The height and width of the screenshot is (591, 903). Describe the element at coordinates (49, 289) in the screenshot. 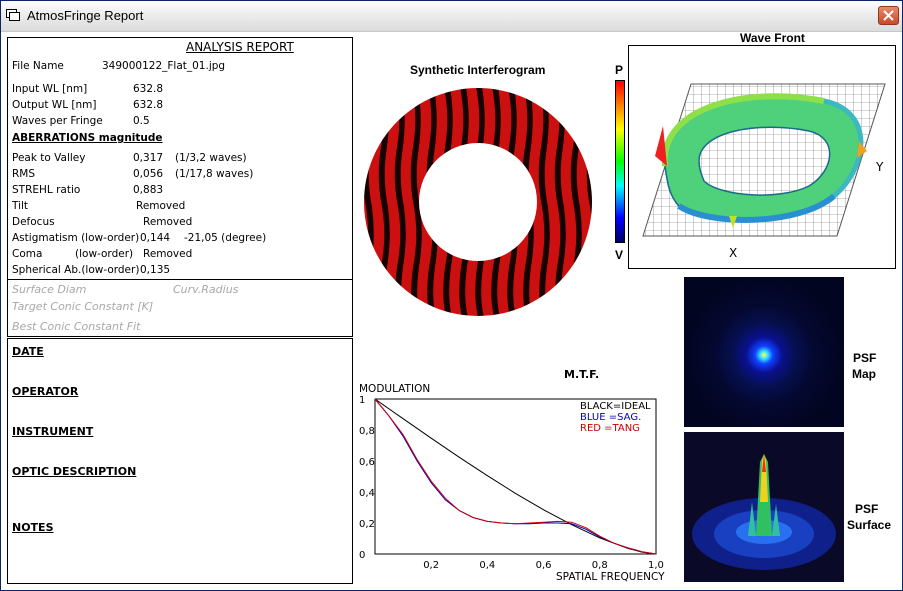

I see `surface-diam-label: Surface Diam` at that location.